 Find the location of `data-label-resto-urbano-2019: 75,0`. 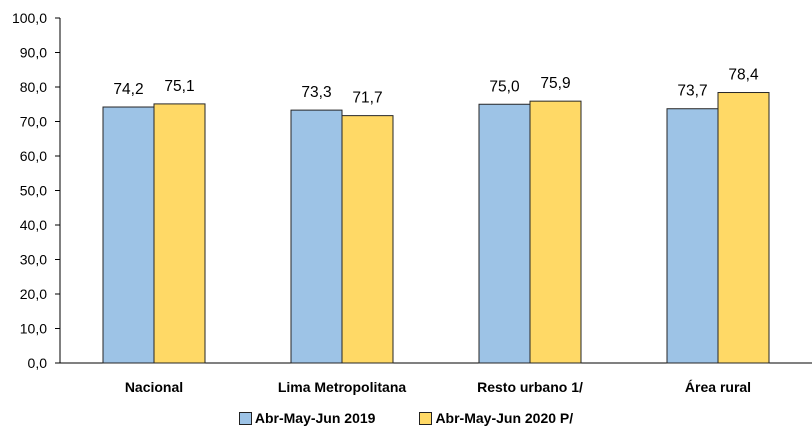

data-label-resto-urbano-2019: 75,0 is located at coordinates (504, 86).